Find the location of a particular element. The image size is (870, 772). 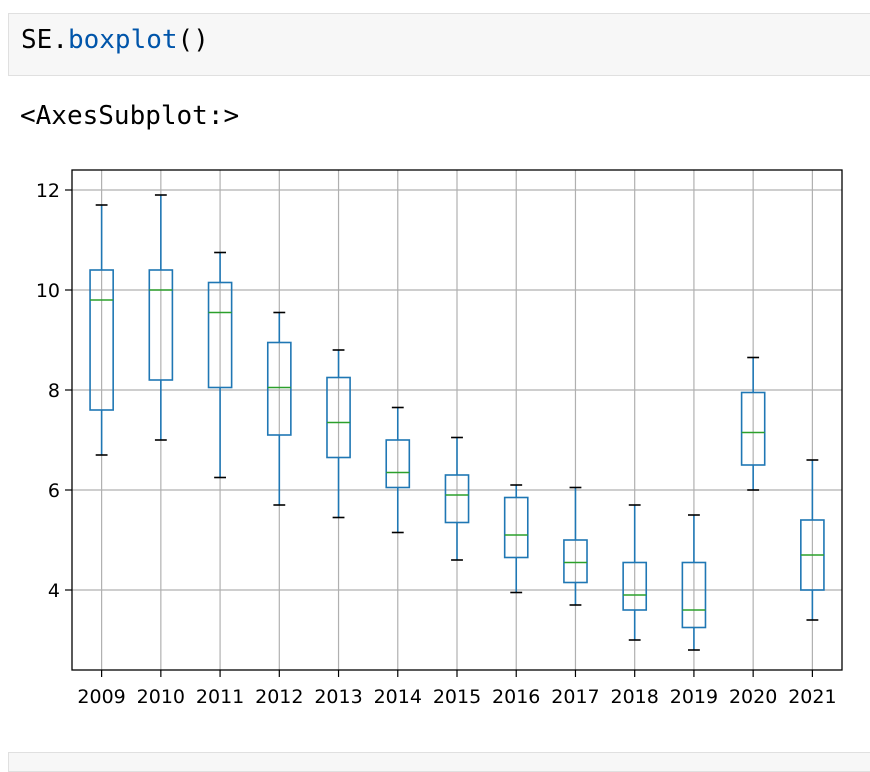

y-tick-label: 12 is located at coordinates (48, 191).